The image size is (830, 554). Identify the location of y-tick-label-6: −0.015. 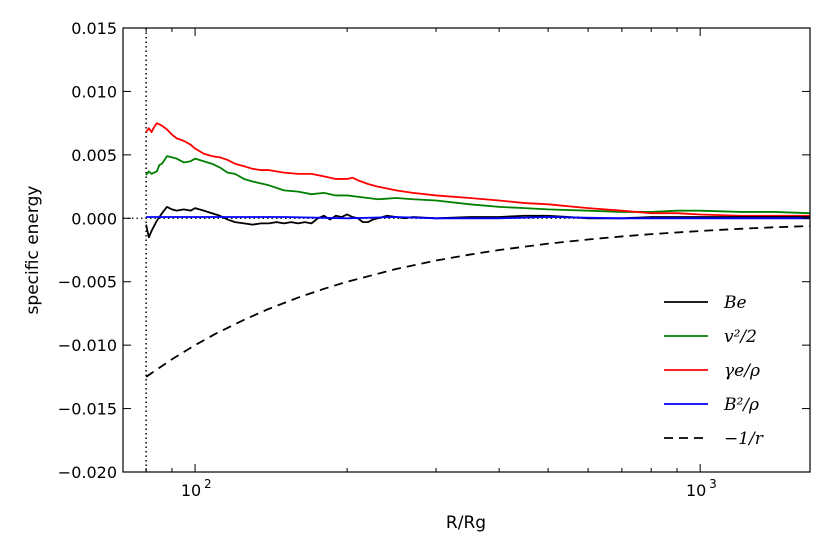
(87, 409).